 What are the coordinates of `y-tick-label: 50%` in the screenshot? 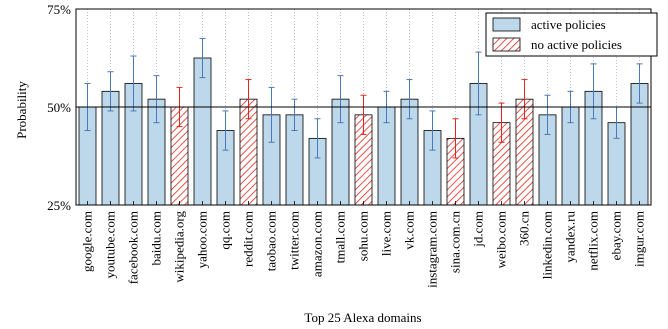 It's located at (59, 107).